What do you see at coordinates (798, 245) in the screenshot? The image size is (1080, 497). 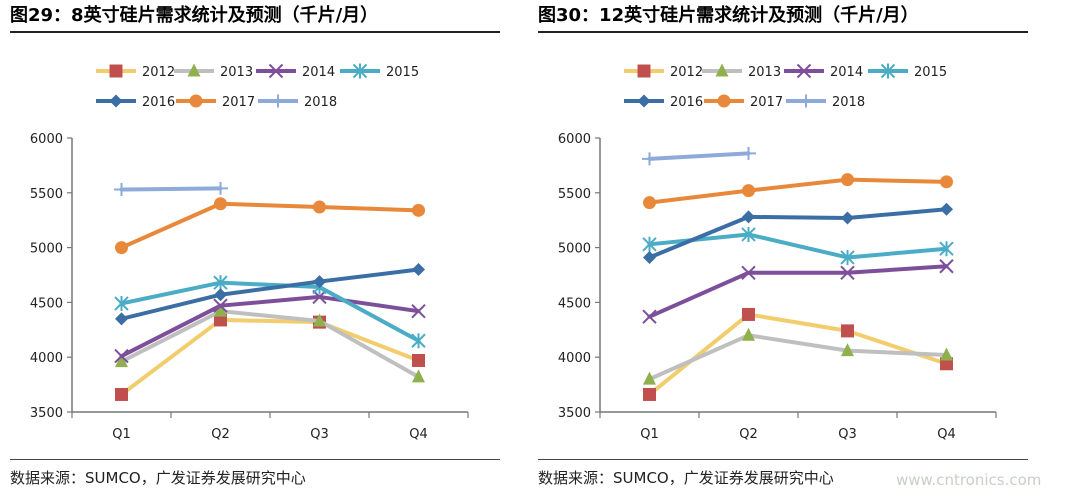 I see `series-2015` at bounding box center [798, 245].